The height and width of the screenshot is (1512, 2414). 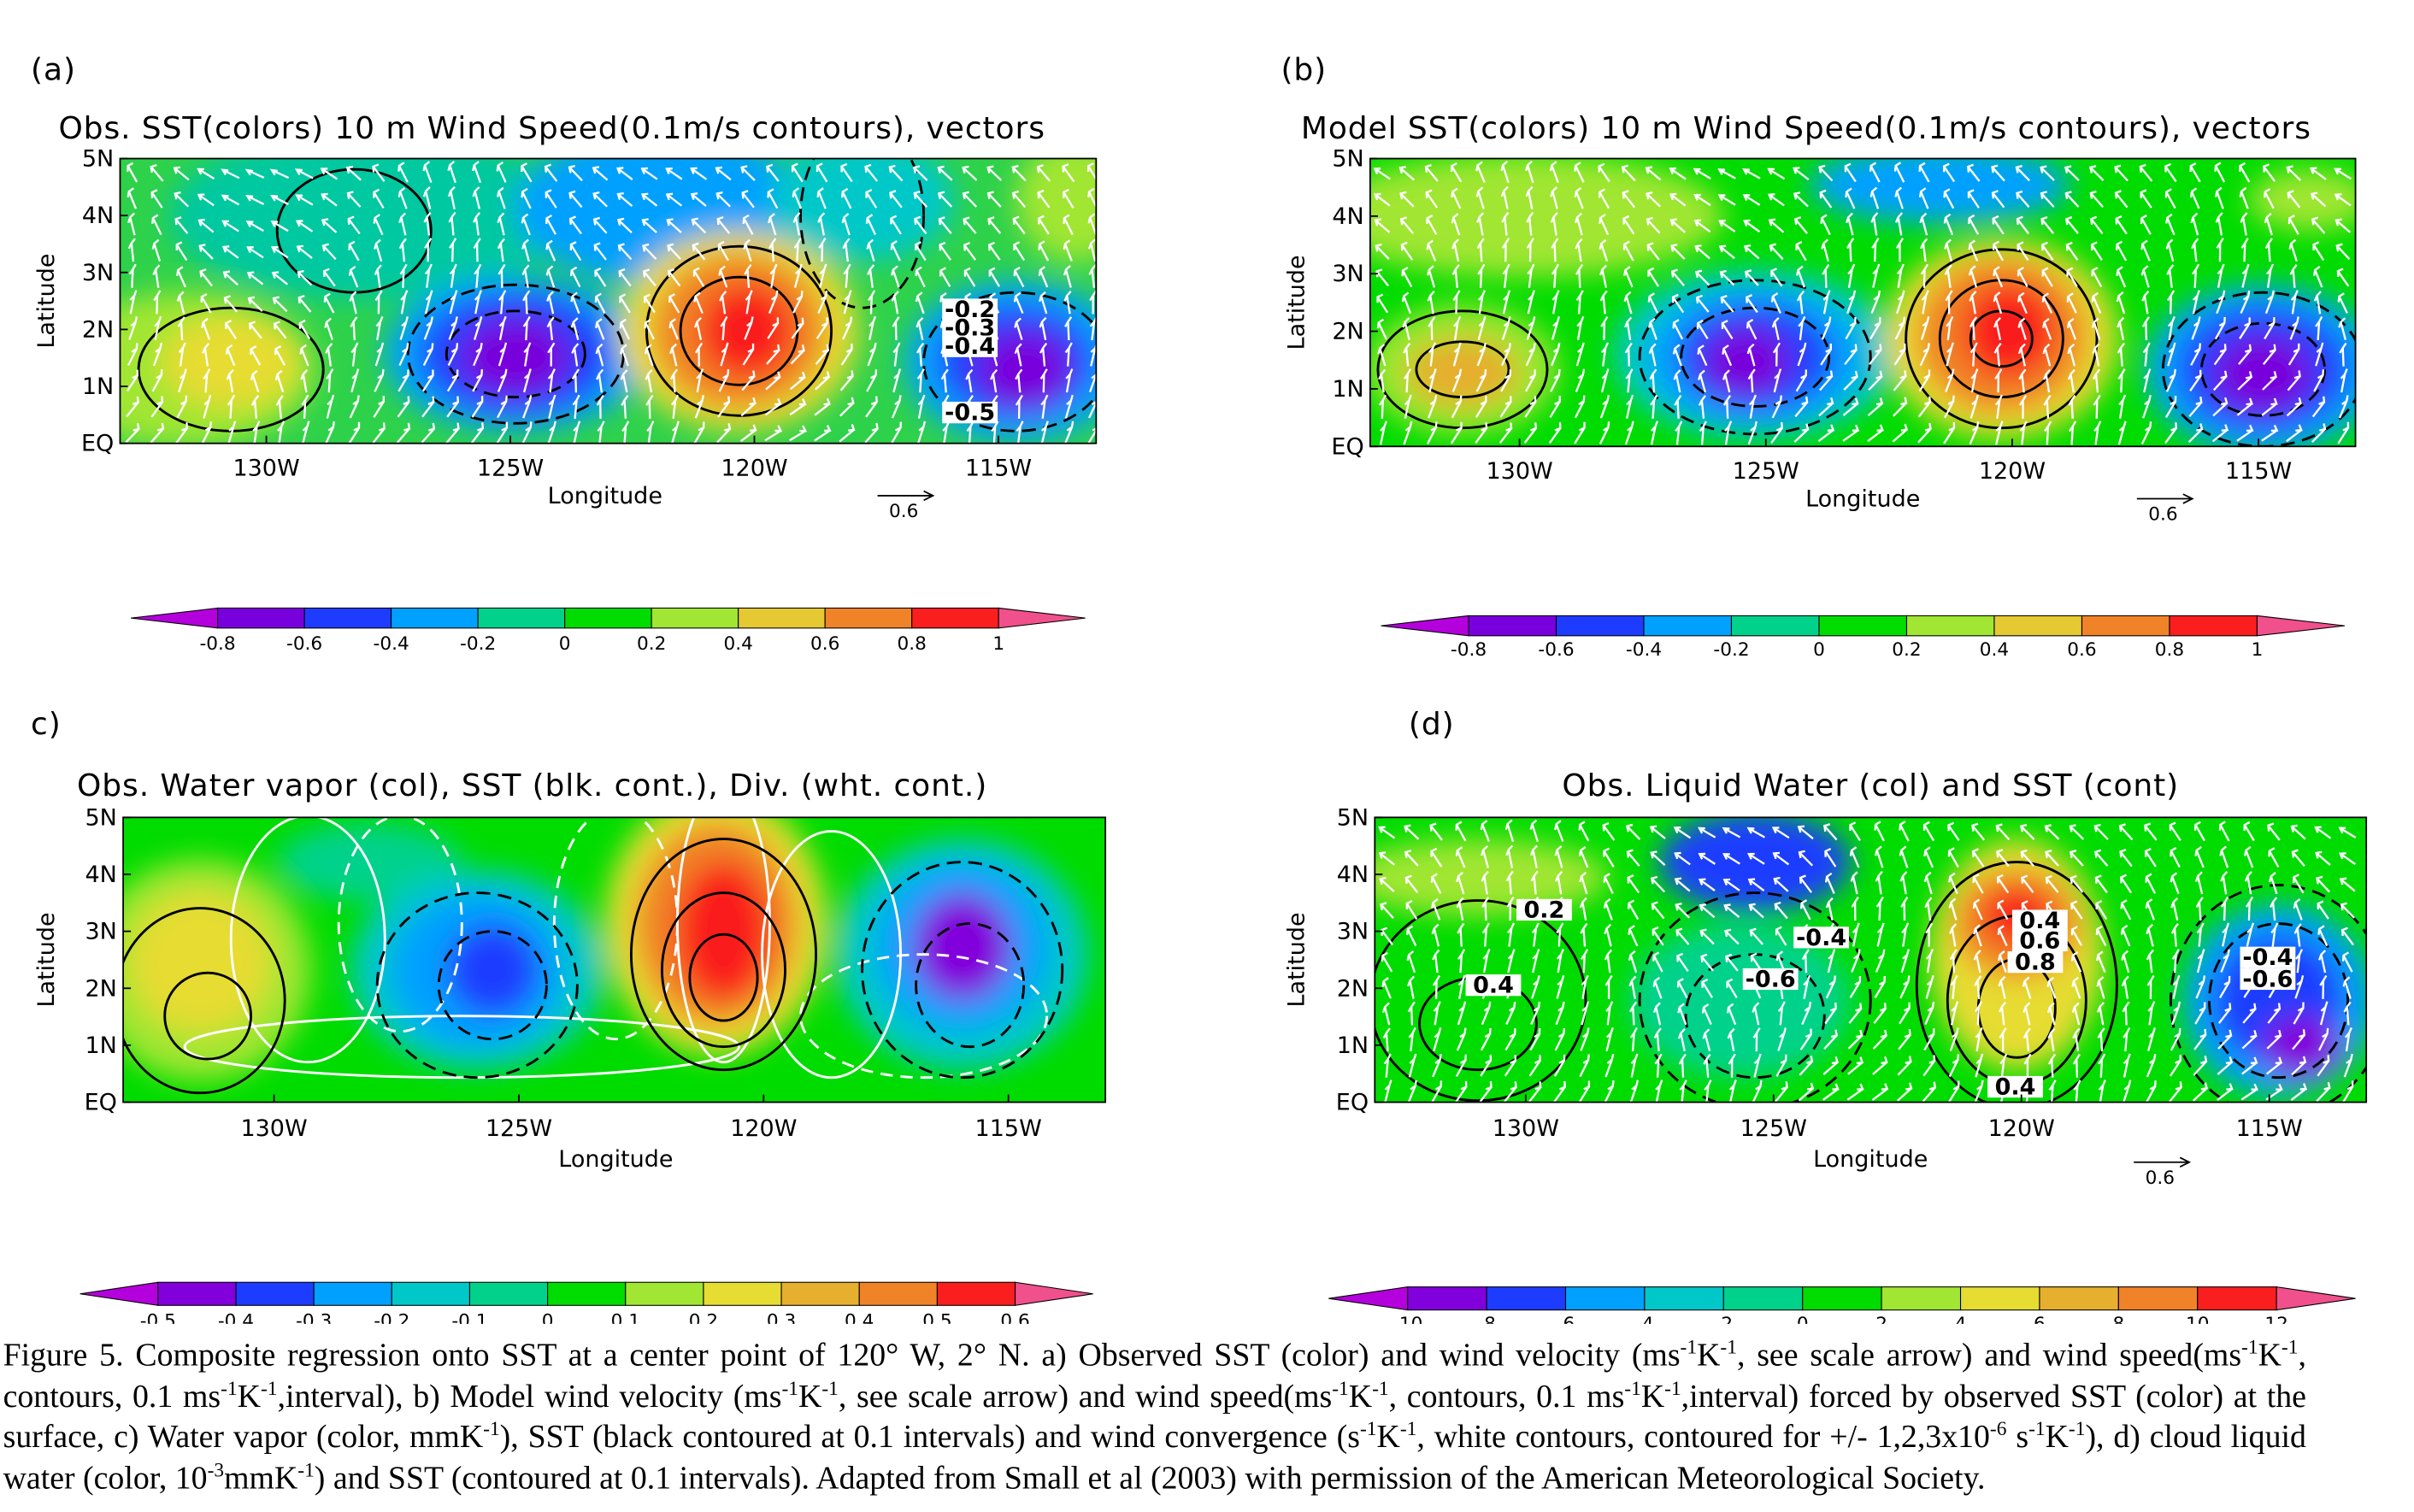 I want to click on y-tick-label: EQ, so click(x=1352, y=1103).